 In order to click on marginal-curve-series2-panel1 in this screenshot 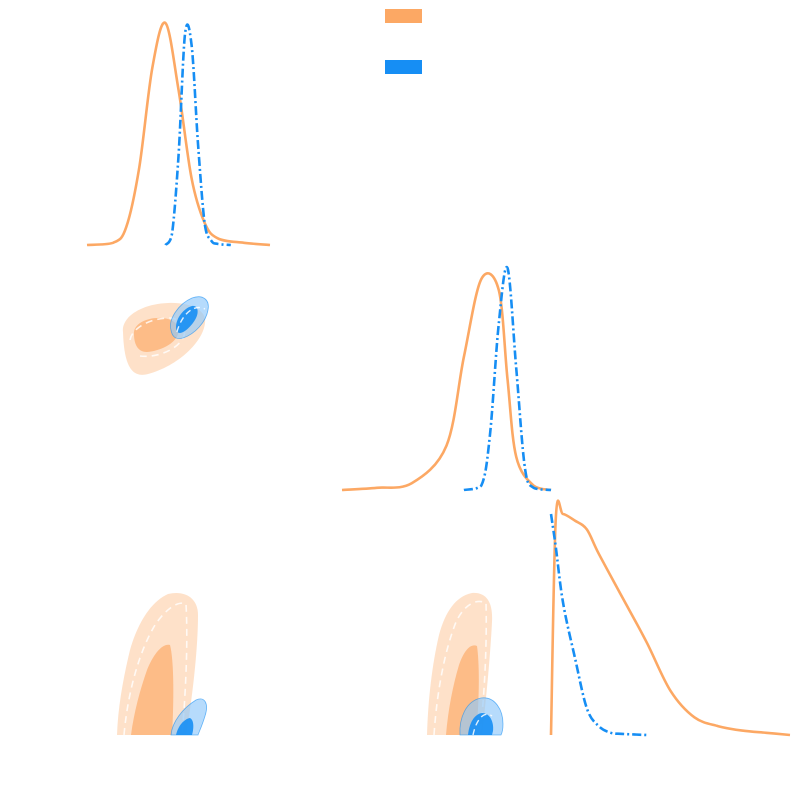, I will do `click(197, 135)`.